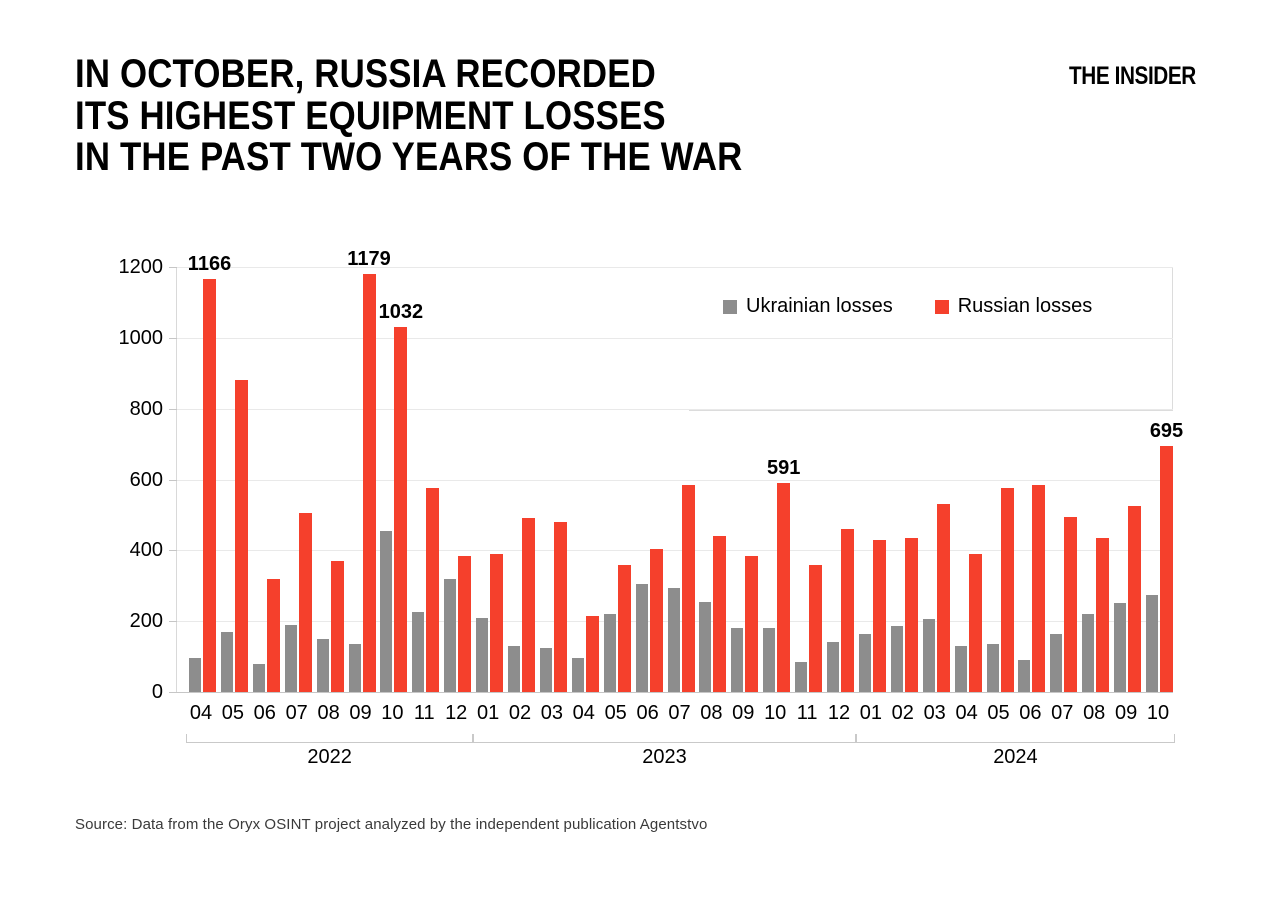 This screenshot has width=1280, height=899. Describe the element at coordinates (233, 713) in the screenshot. I see `month-label-2022-05: 05` at that location.